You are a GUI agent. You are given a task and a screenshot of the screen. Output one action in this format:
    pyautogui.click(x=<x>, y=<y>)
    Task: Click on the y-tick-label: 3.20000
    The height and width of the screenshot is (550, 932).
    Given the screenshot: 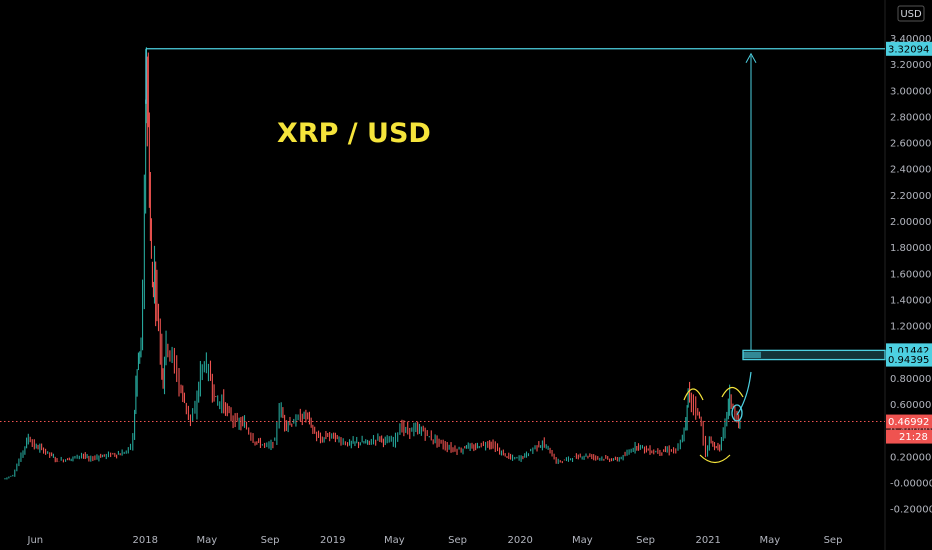 What is the action you would take?
    pyautogui.click(x=910, y=65)
    